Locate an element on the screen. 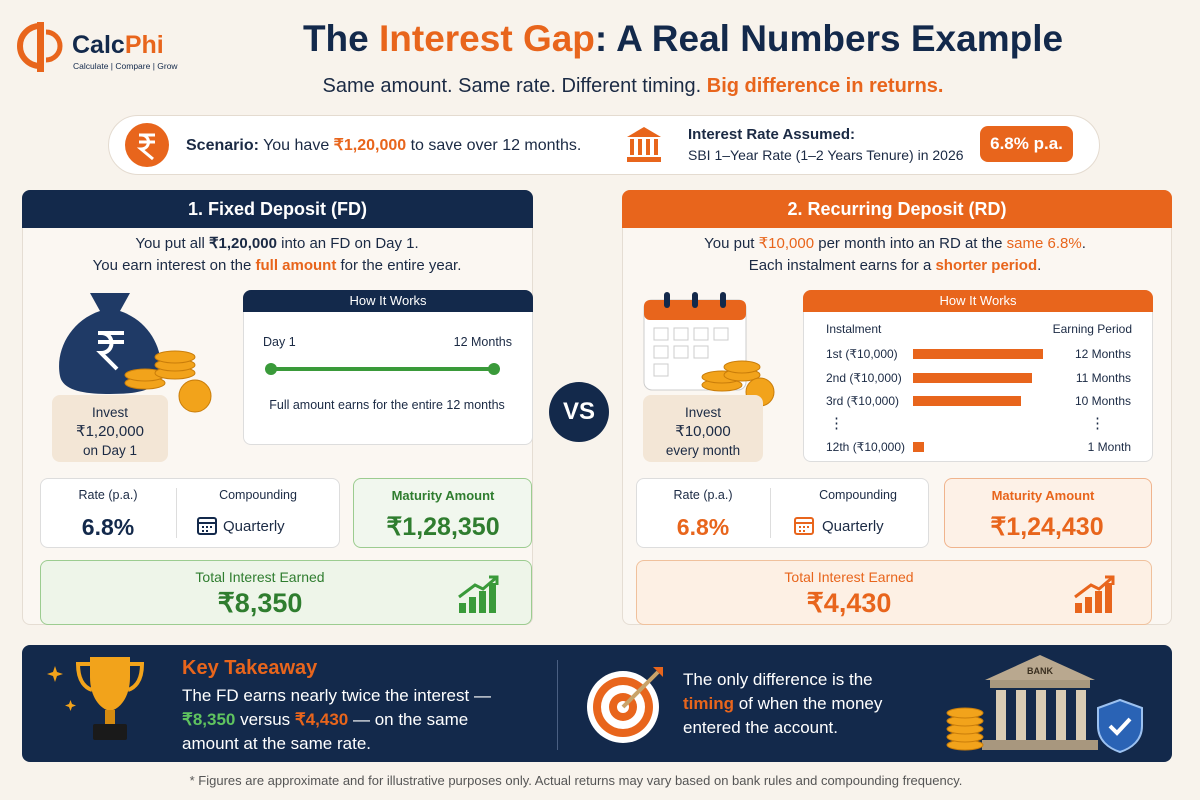 Image resolution: width=1200 pixels, height=800 pixels. subtitle-part: Big difference in returns. is located at coordinates (825, 86).